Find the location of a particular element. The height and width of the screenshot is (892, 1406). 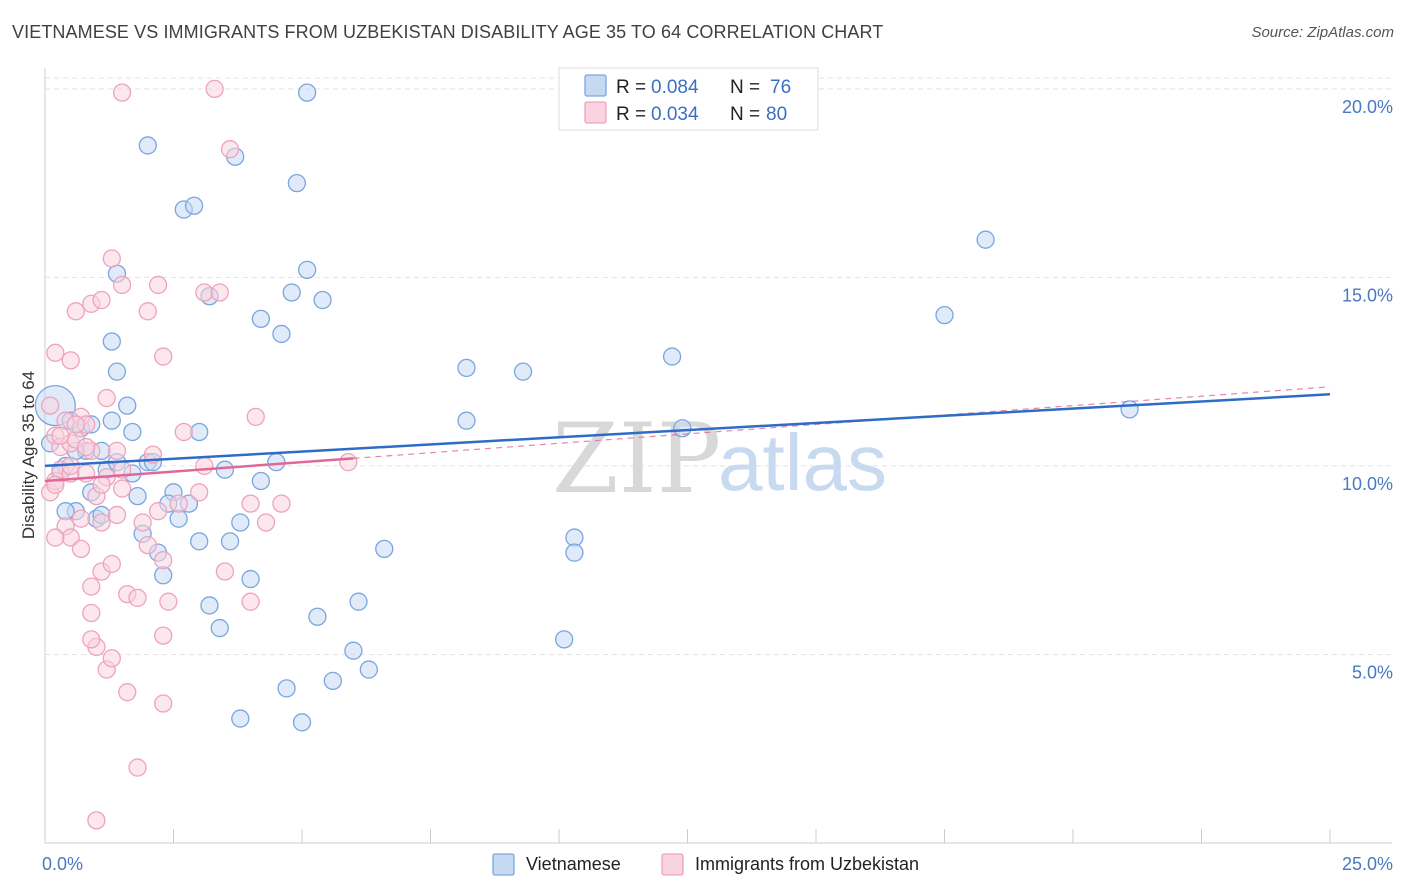

watermark: ZIP atlas is located at coordinates (719, 459).